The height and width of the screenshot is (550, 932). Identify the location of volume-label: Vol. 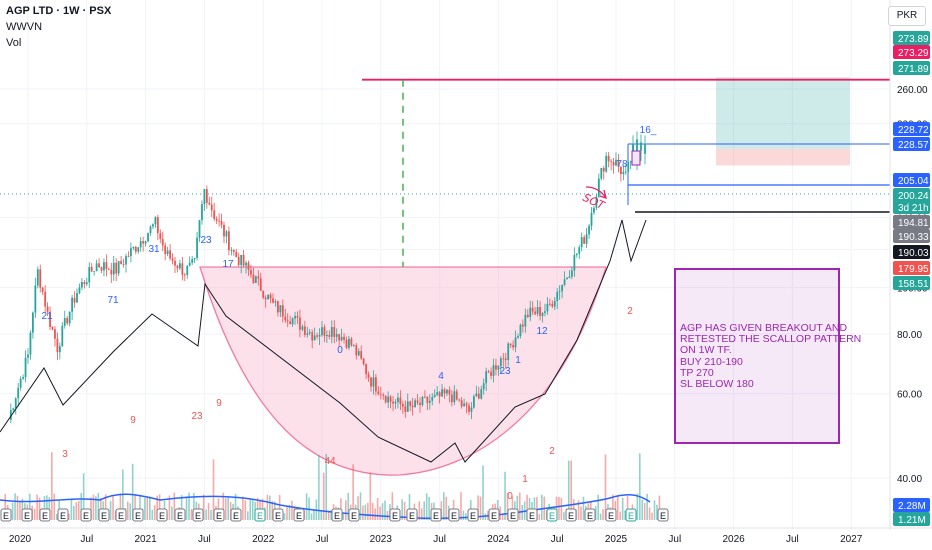
(14, 43).